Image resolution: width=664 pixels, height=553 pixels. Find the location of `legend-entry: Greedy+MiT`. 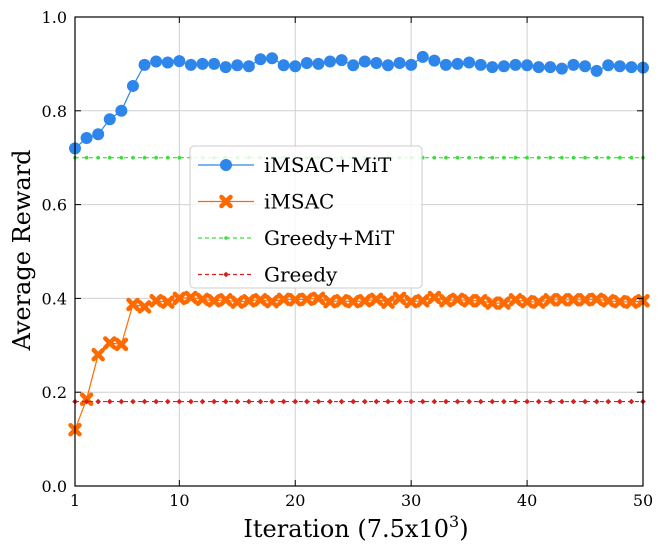

legend-entry: Greedy+MiT is located at coordinates (296, 238).